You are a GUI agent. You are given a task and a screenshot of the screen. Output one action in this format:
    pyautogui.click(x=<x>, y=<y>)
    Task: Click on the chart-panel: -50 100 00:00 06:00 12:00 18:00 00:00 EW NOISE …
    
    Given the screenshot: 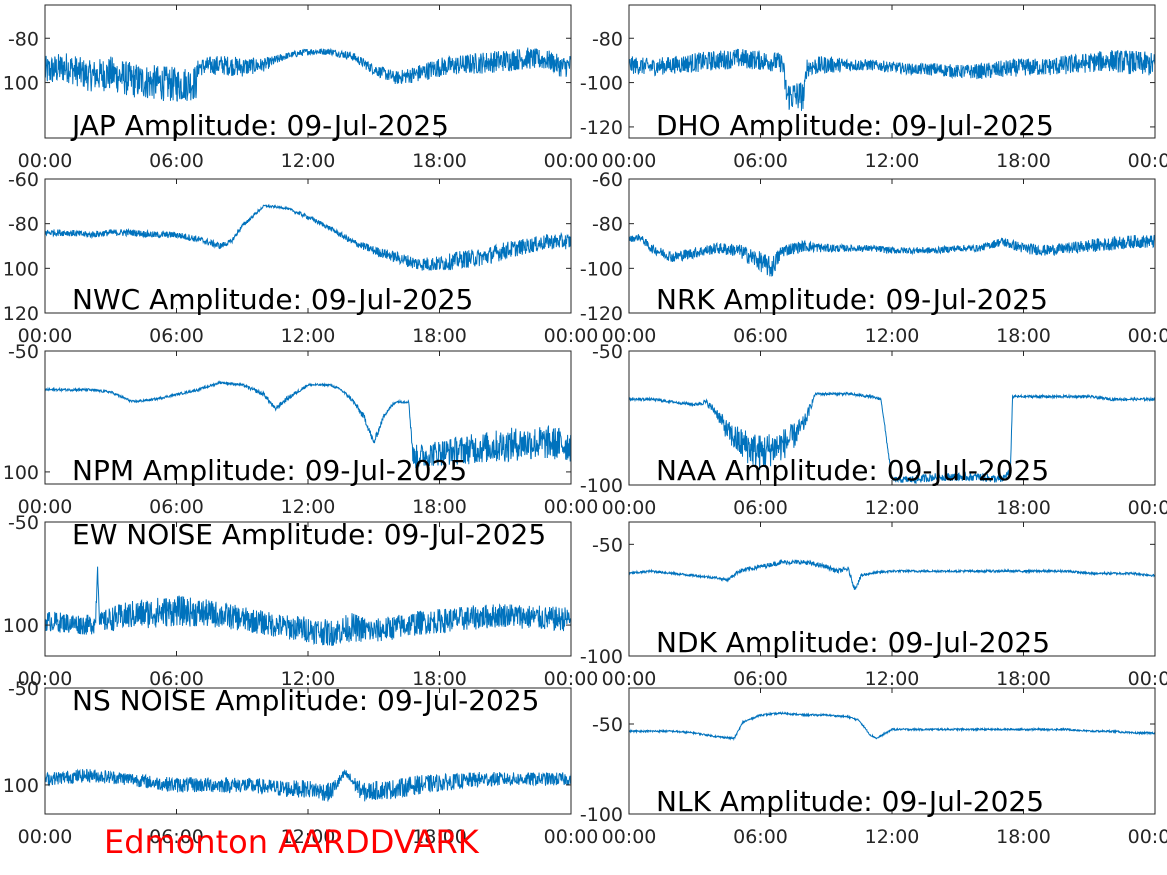 What is the action you would take?
    pyautogui.click(x=301, y=601)
    